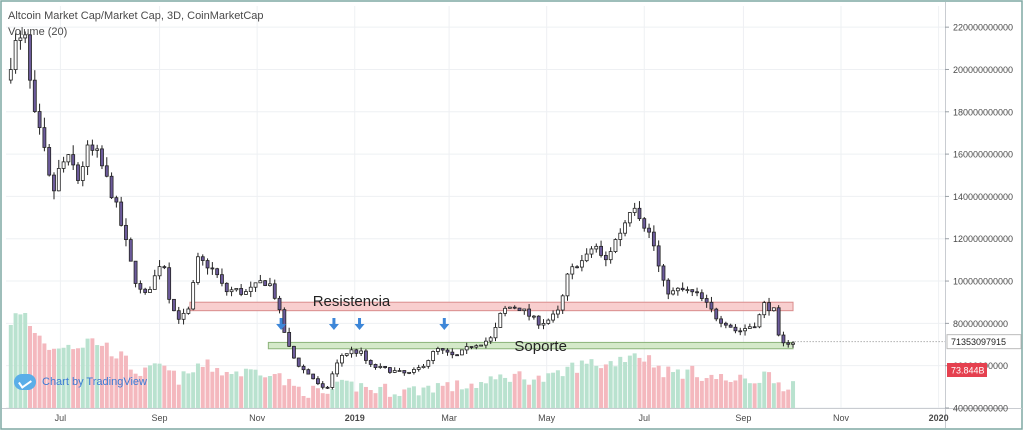 The height and width of the screenshot is (432, 1024). I want to click on attribution-label: Chart by TradingView, so click(94, 382).